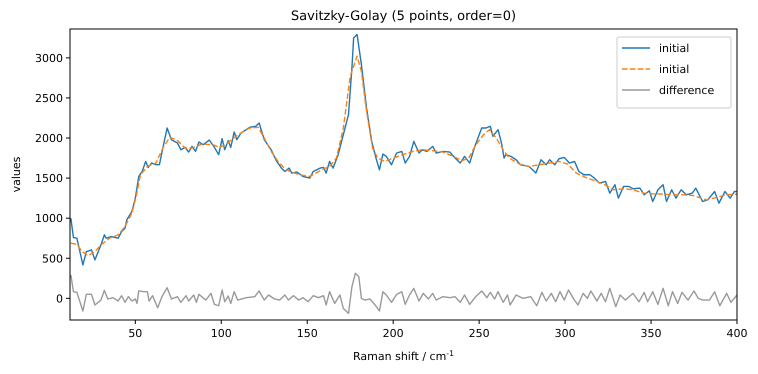 This screenshot has height=374, width=758. Describe the element at coordinates (59, 299) in the screenshot. I see `y-tick-label: 0` at that location.